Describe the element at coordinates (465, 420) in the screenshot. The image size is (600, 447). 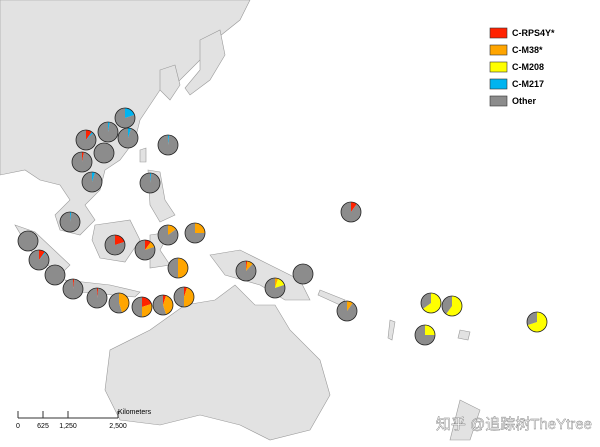
I see `new-zealand` at that location.